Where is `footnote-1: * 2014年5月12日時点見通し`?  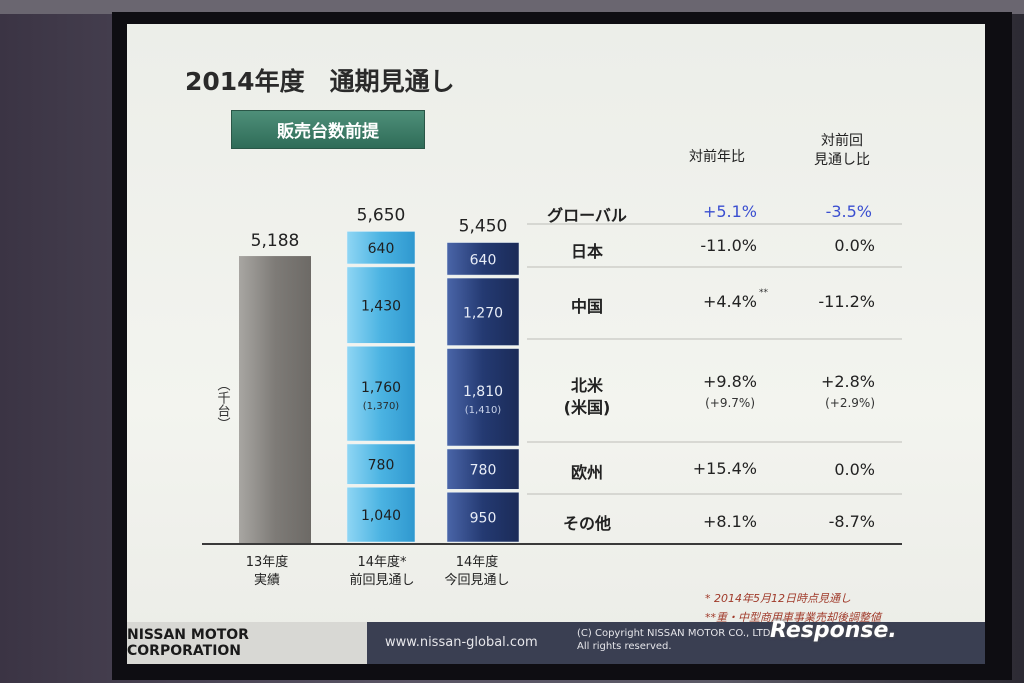 footnote-1: * 2014年5月12日時点見通し is located at coordinates (778, 598).